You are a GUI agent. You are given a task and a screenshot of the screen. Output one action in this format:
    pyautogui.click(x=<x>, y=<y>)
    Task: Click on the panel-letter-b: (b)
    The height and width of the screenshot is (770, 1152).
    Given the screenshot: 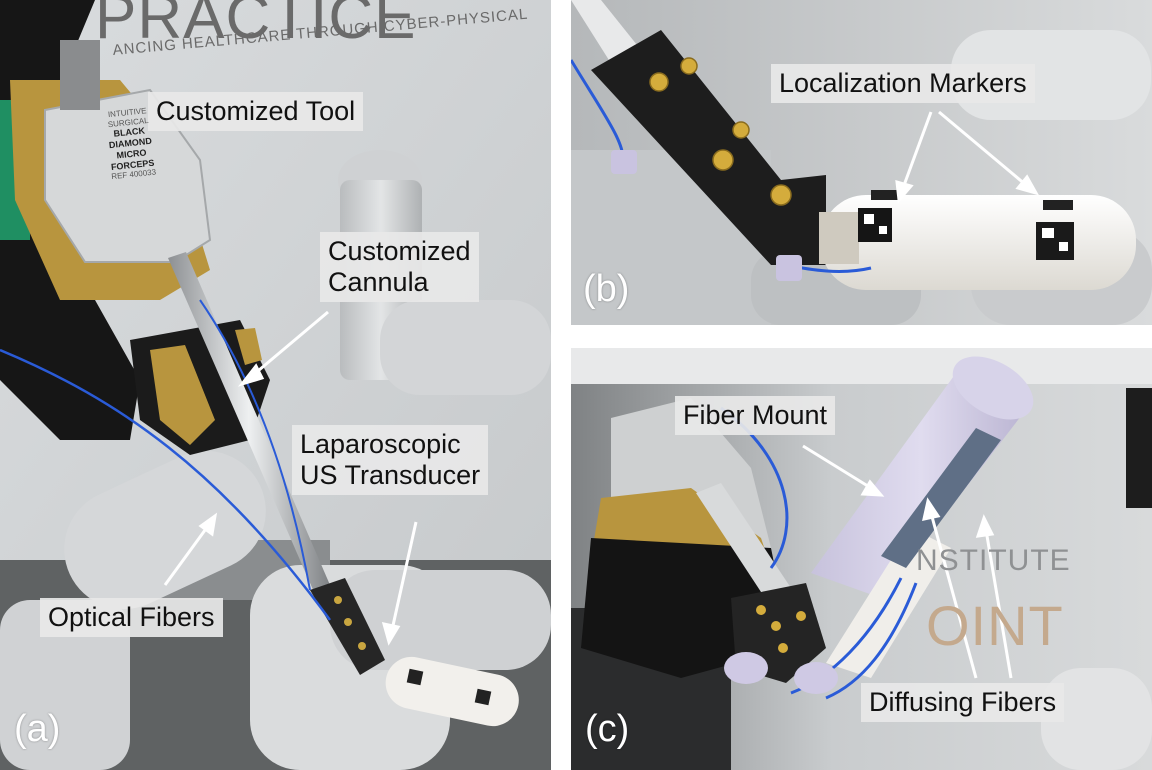 What is the action you would take?
    pyautogui.click(x=606, y=289)
    